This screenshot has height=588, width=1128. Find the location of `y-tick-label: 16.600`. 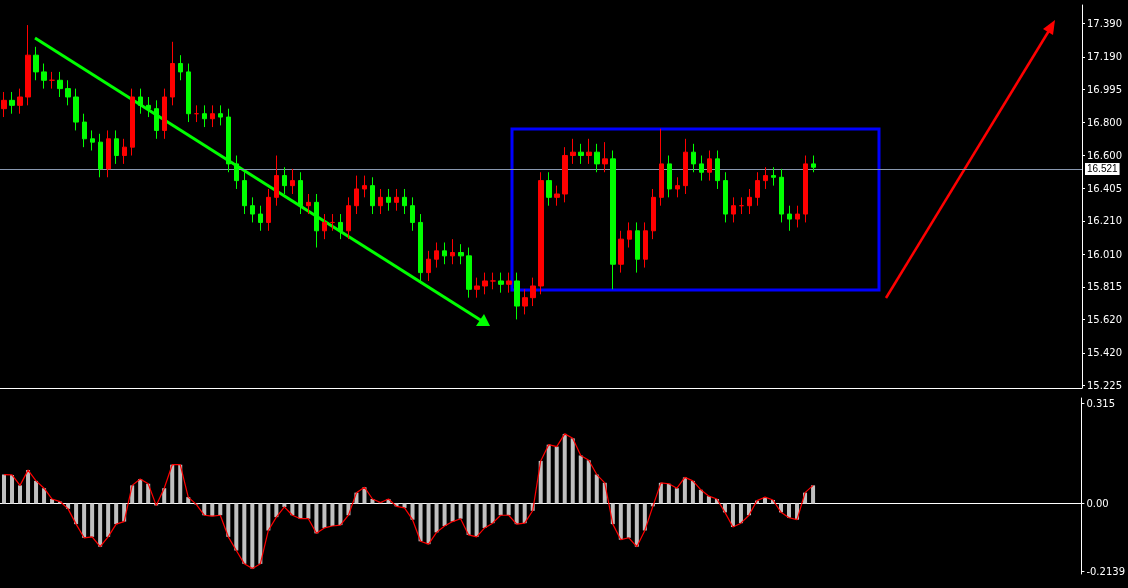

y-tick-label: 16.600 is located at coordinates (1104, 156).